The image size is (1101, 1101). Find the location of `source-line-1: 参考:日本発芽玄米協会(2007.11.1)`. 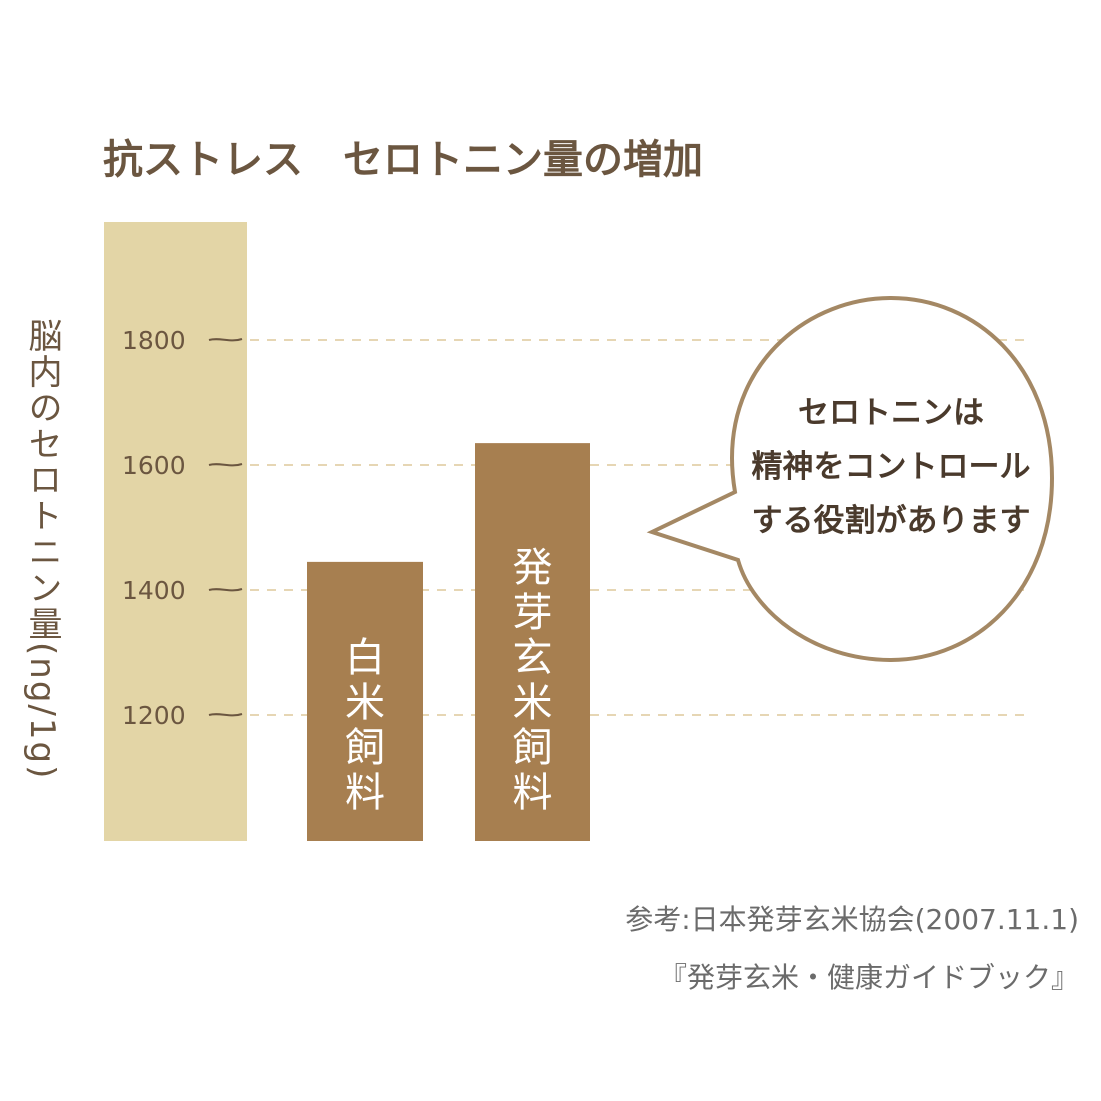

source-line-1: 参考:日本発芽玄米協会(2007.11.1) is located at coordinates (852, 919).